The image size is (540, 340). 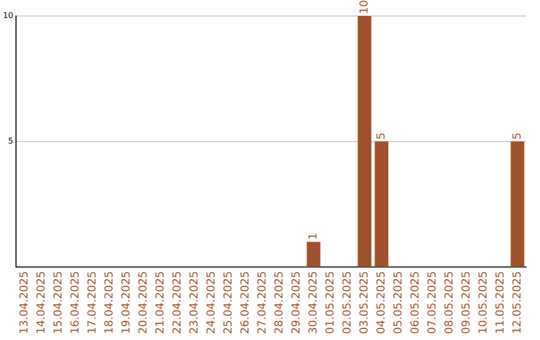 I want to click on x-tick-label: 06.05.2025, so click(x=415, y=302).